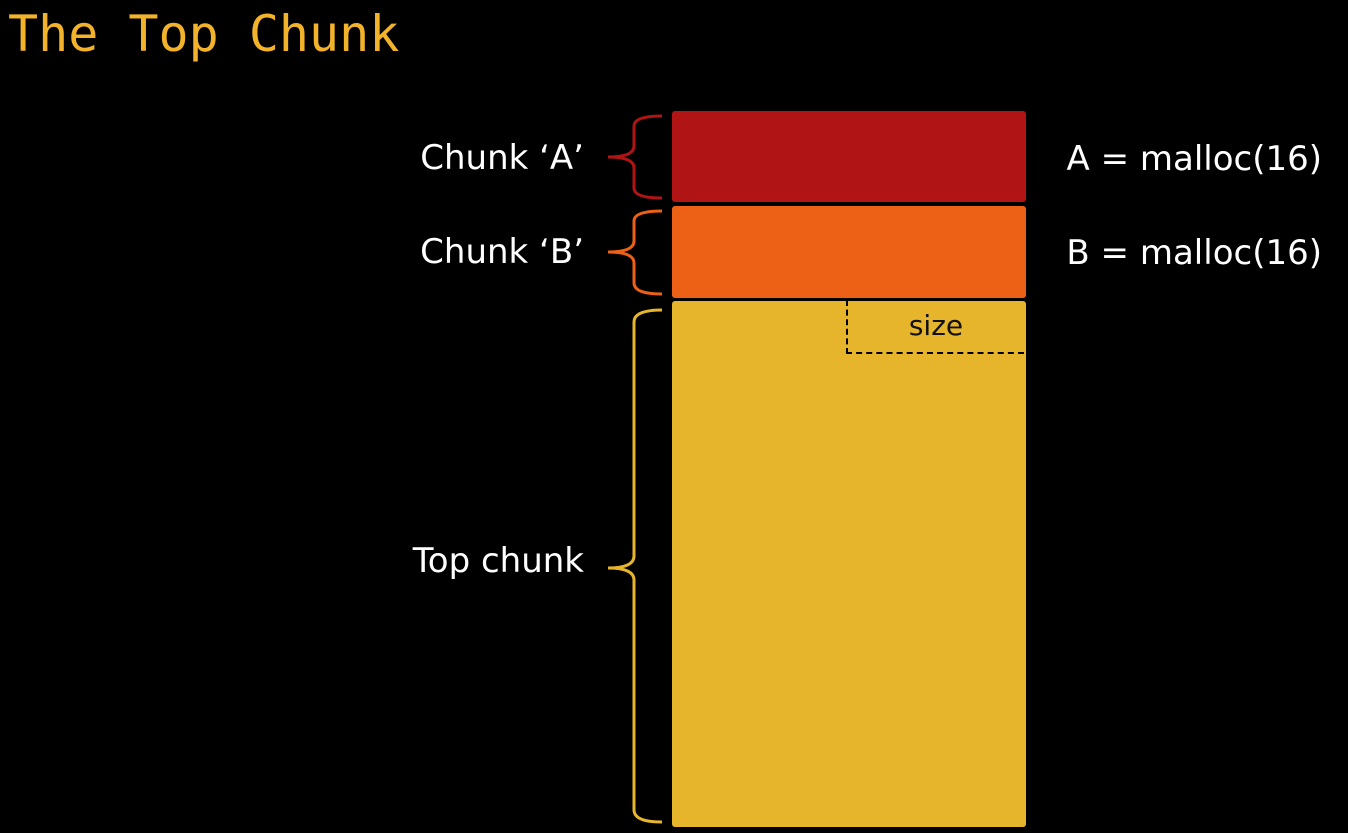 This screenshot has width=1348, height=833. Describe the element at coordinates (849, 156) in the screenshot. I see `chunk-a-block` at that location.